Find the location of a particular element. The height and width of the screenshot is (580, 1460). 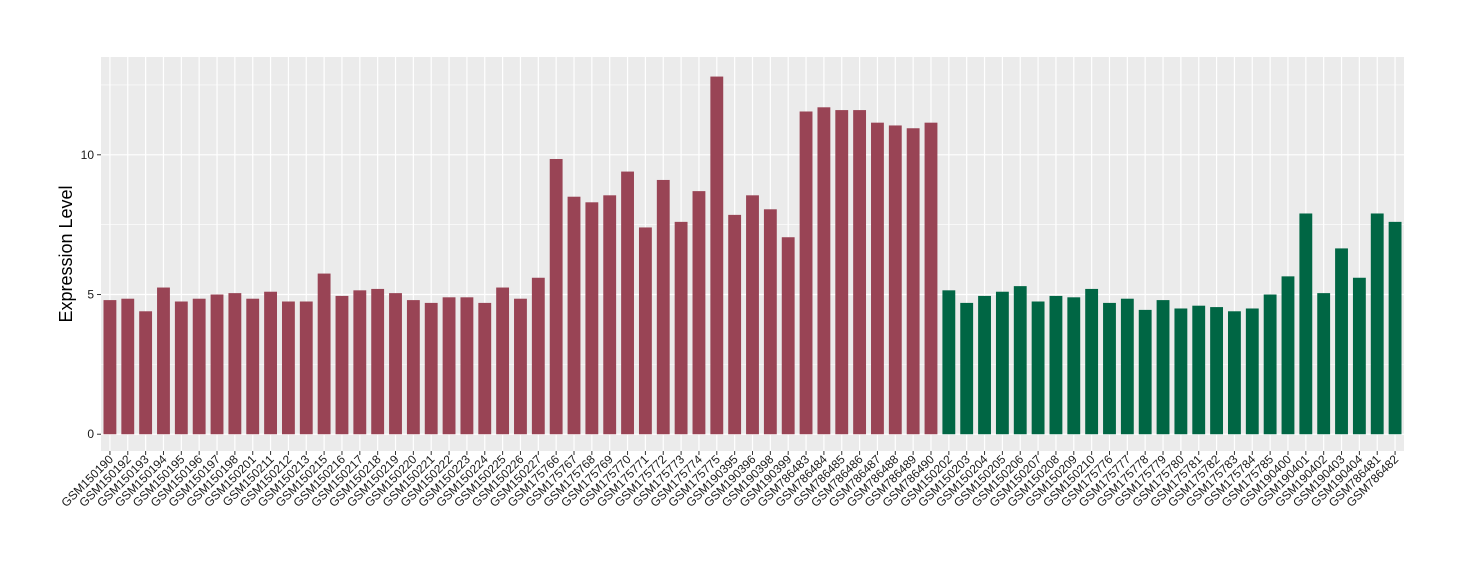

bar-gsm150203 is located at coordinates (967, 368).